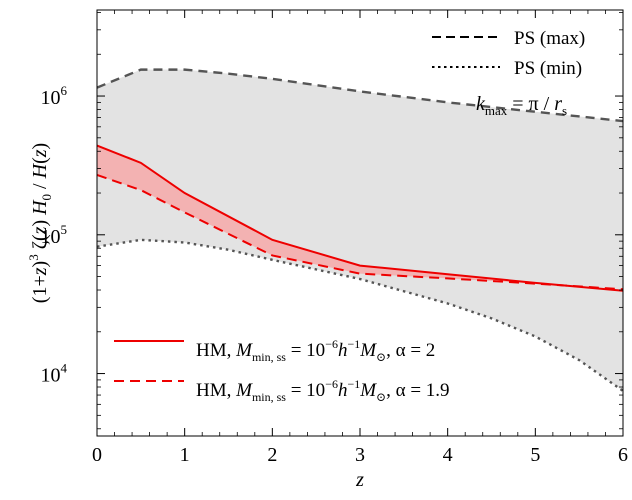 This screenshot has width=632, height=500. What do you see at coordinates (623, 455) in the screenshot?
I see `x-tick-label: 6` at bounding box center [623, 455].